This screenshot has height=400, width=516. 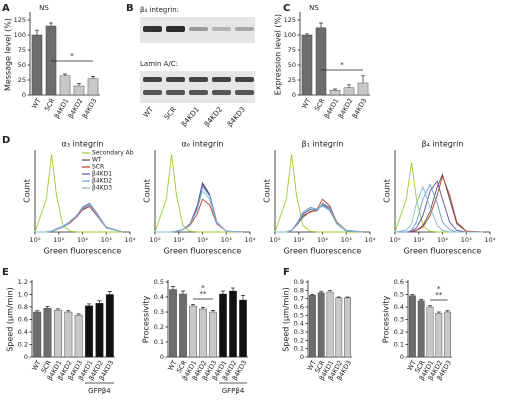 What do you see at coordinates (213, 116) in the screenshot?
I see `lane-label: β4KD2` at bounding box center [213, 116].